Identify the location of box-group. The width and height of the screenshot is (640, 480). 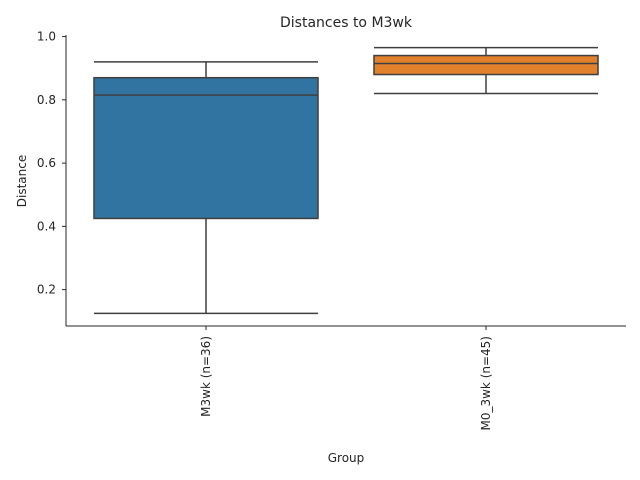
(486, 70).